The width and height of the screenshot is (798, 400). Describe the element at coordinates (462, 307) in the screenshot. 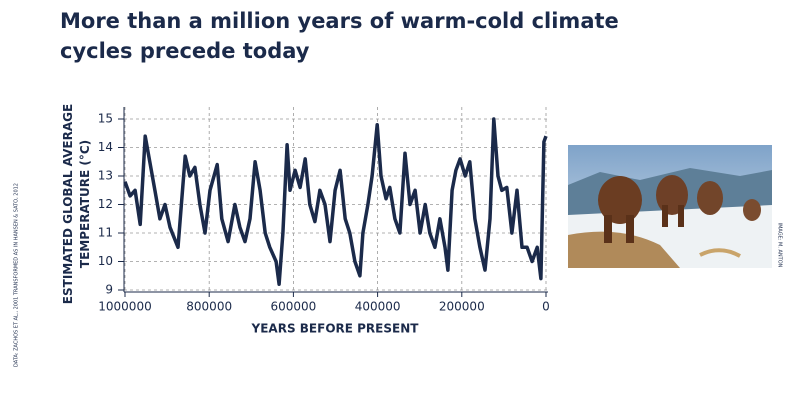

I see `x-tick-label: 200000` at that location.